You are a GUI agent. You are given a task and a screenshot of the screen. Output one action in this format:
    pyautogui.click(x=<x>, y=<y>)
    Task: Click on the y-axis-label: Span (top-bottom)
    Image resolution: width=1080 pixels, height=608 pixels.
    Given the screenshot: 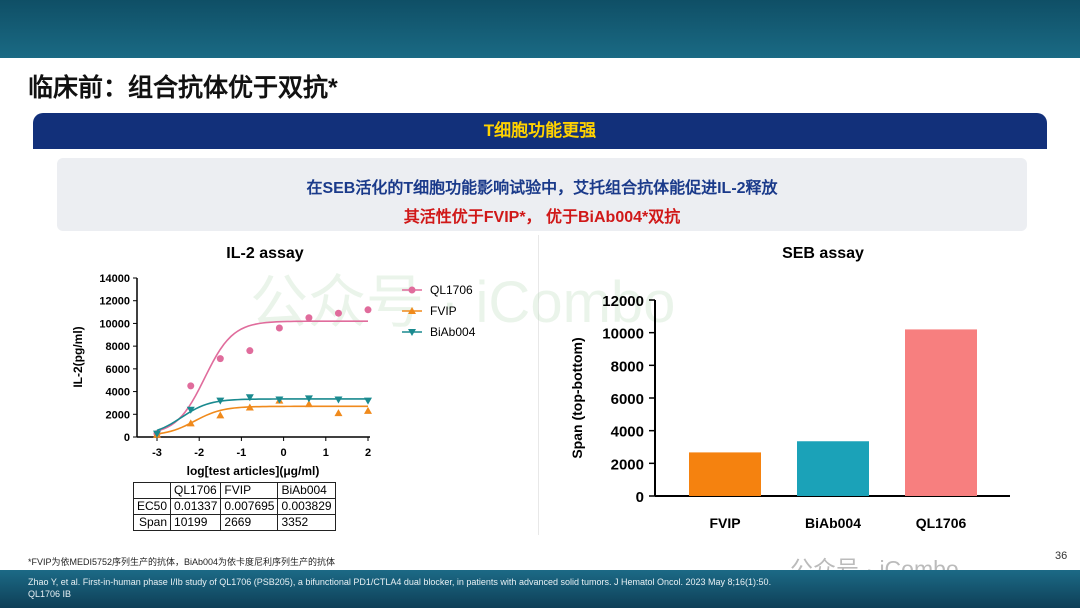 What is the action you would take?
    pyautogui.click(x=577, y=397)
    